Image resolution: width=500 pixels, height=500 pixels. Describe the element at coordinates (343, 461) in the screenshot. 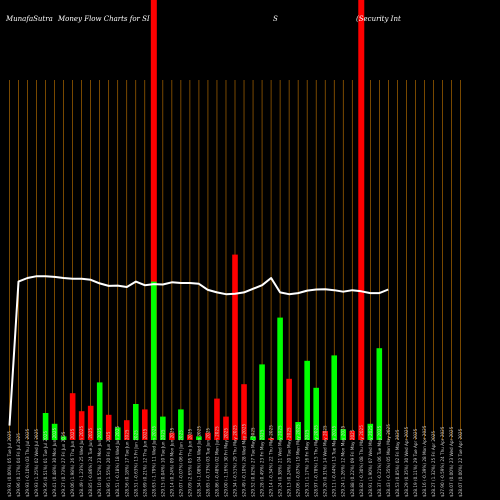

I see `x-tick-label: $29.24 (1.26%) 12 Mon May 2025` at that location.